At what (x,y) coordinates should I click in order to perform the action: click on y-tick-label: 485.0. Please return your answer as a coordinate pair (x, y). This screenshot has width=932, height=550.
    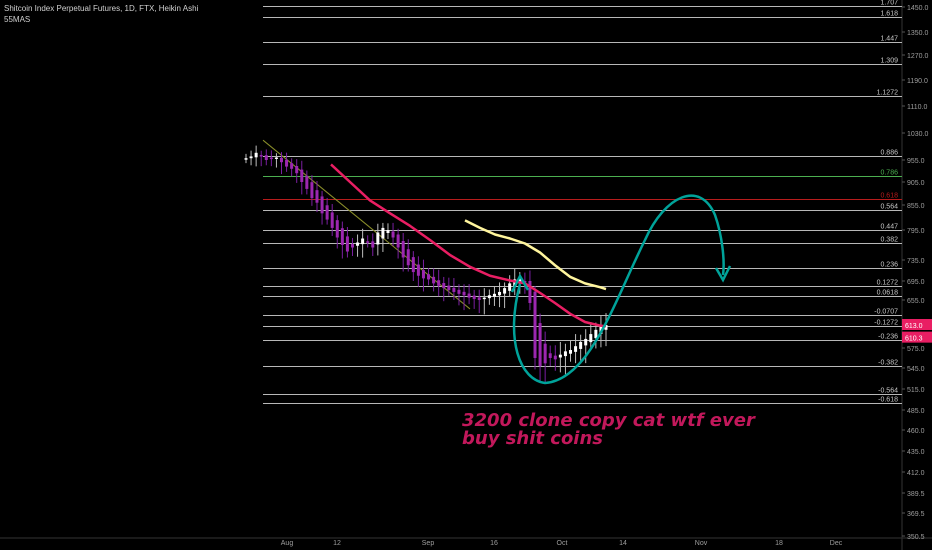
    Looking at the image, I should click on (916, 411).